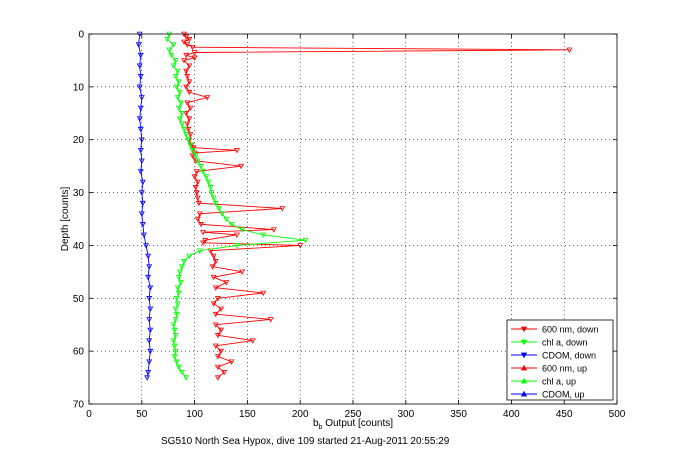  What do you see at coordinates (79, 140) in the screenshot?
I see `y-tick-label: 20` at bounding box center [79, 140].